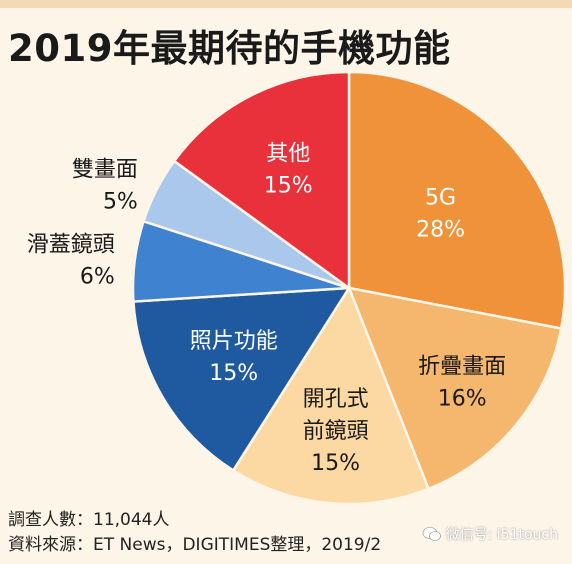 This screenshot has width=572, height=564. What do you see at coordinates (336, 399) in the screenshot?
I see `slice-3-name-label: 開孔式` at bounding box center [336, 399].